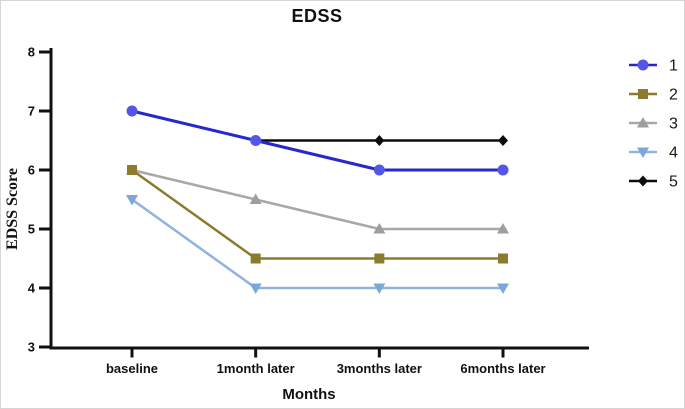 This screenshot has height=409, width=685. What do you see at coordinates (256, 368) in the screenshot?
I see `x-tick-label: 1month later` at bounding box center [256, 368].